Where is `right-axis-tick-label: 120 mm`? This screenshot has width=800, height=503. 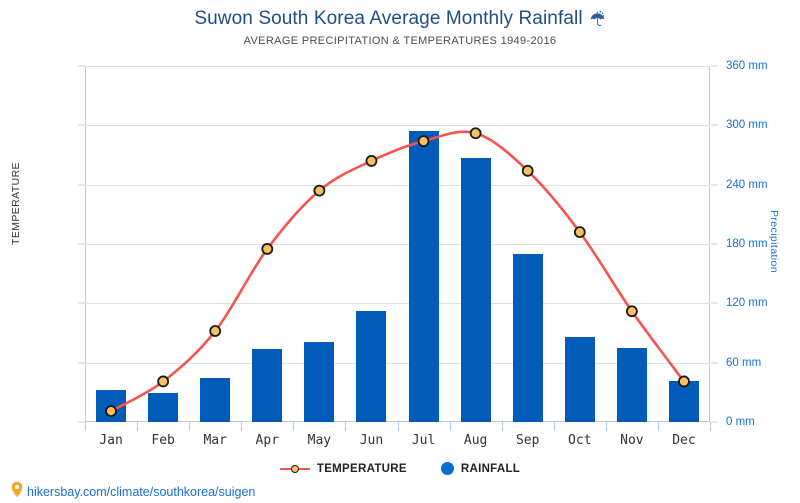 right-axis-tick-label: 120 mm is located at coordinates (747, 303).